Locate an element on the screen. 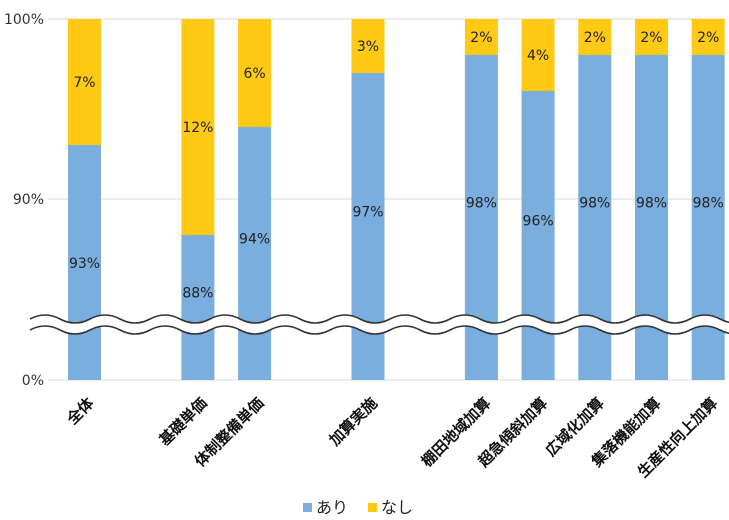 The width and height of the screenshot is (729, 520). axis-break is located at coordinates (379, 324).